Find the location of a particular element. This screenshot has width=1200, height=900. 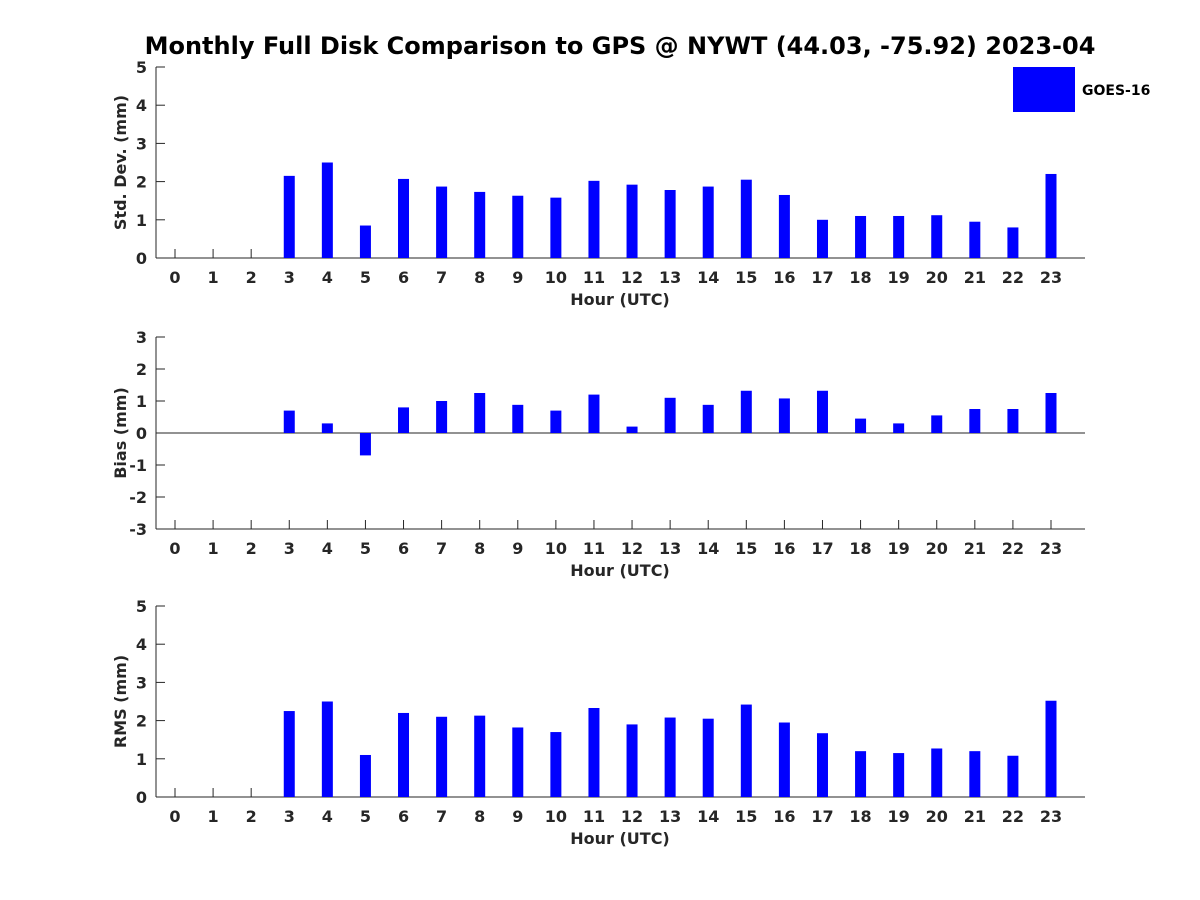

x-tick-label: 22 is located at coordinates (1013, 277).